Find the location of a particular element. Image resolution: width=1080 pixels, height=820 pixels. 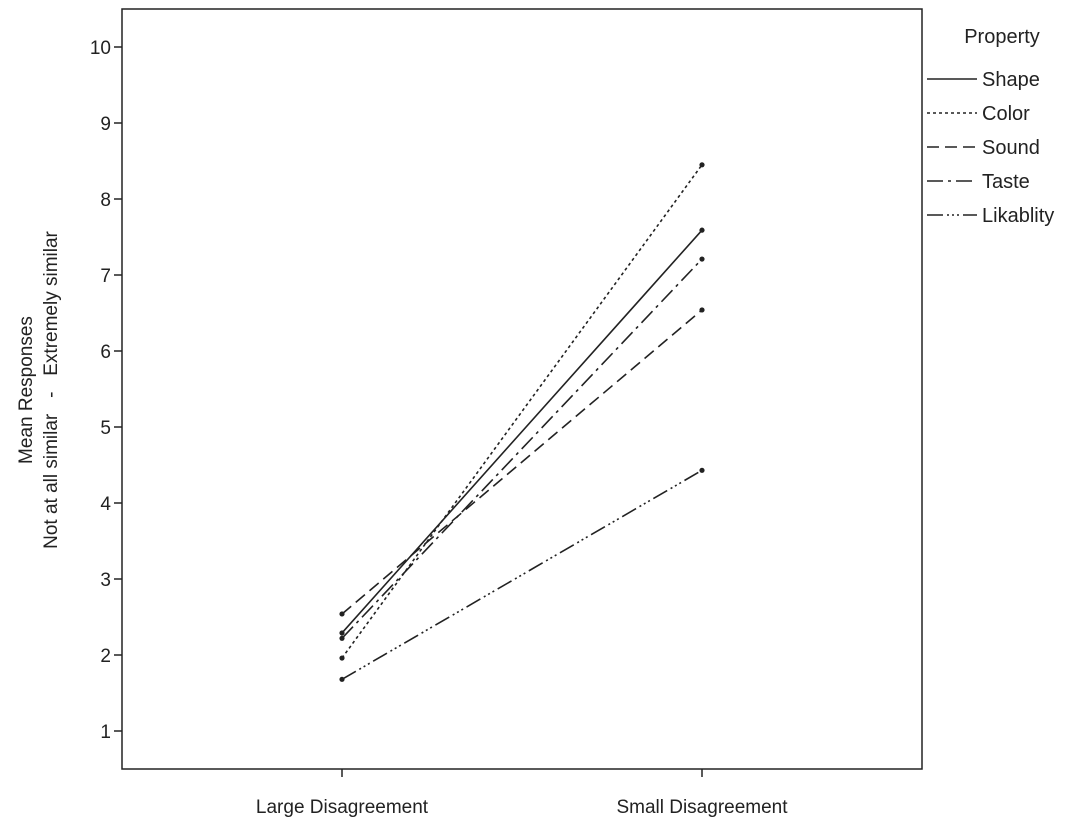

x-tick-label: Large Disagreement is located at coordinates (342, 807).